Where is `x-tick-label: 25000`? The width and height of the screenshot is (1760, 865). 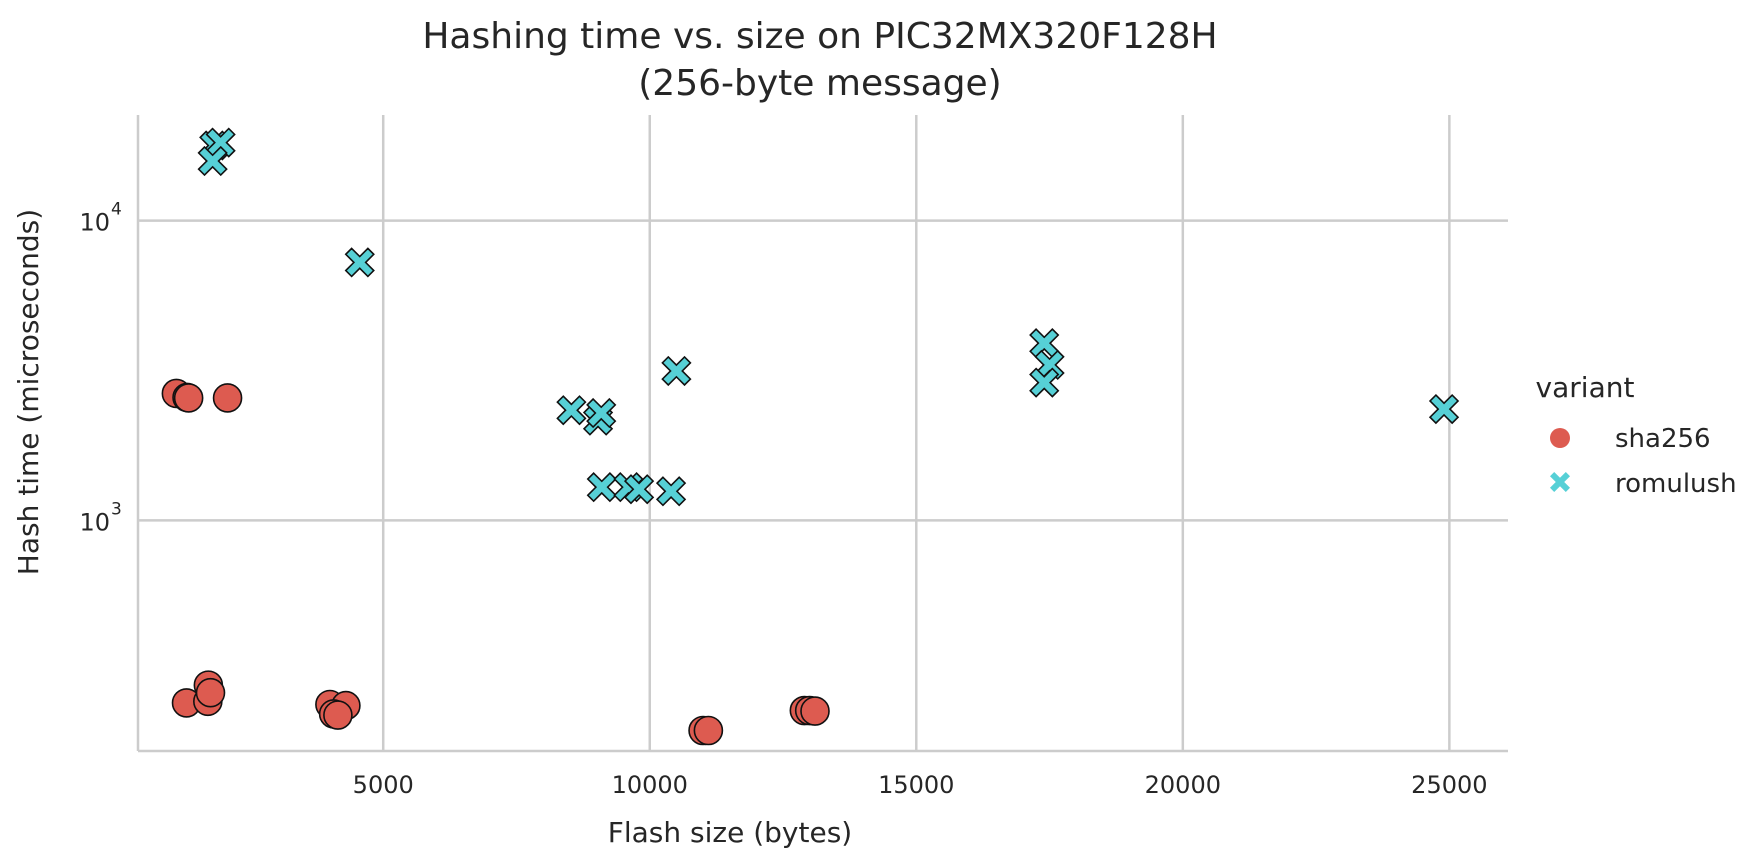 x-tick-label: 25000 is located at coordinates (1449, 785).